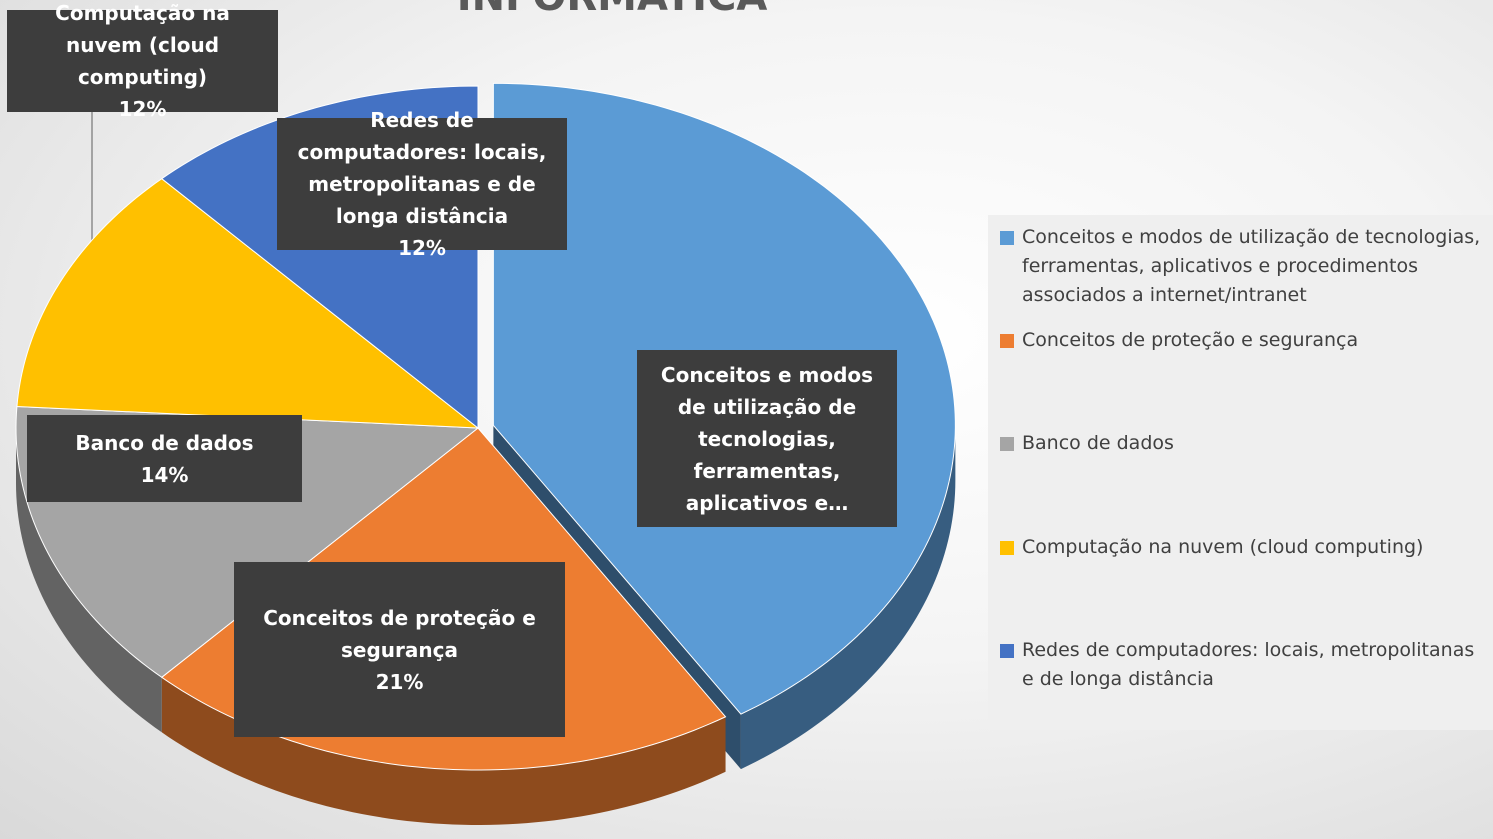 This screenshot has height=839, width=1493. Describe the element at coordinates (164, 474) in the screenshot. I see `data-label-value: 14%` at that location.